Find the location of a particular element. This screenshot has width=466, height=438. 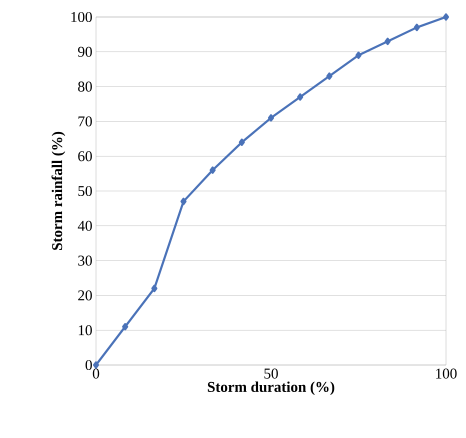

y-tick-label: 40 is located at coordinates (85, 225).